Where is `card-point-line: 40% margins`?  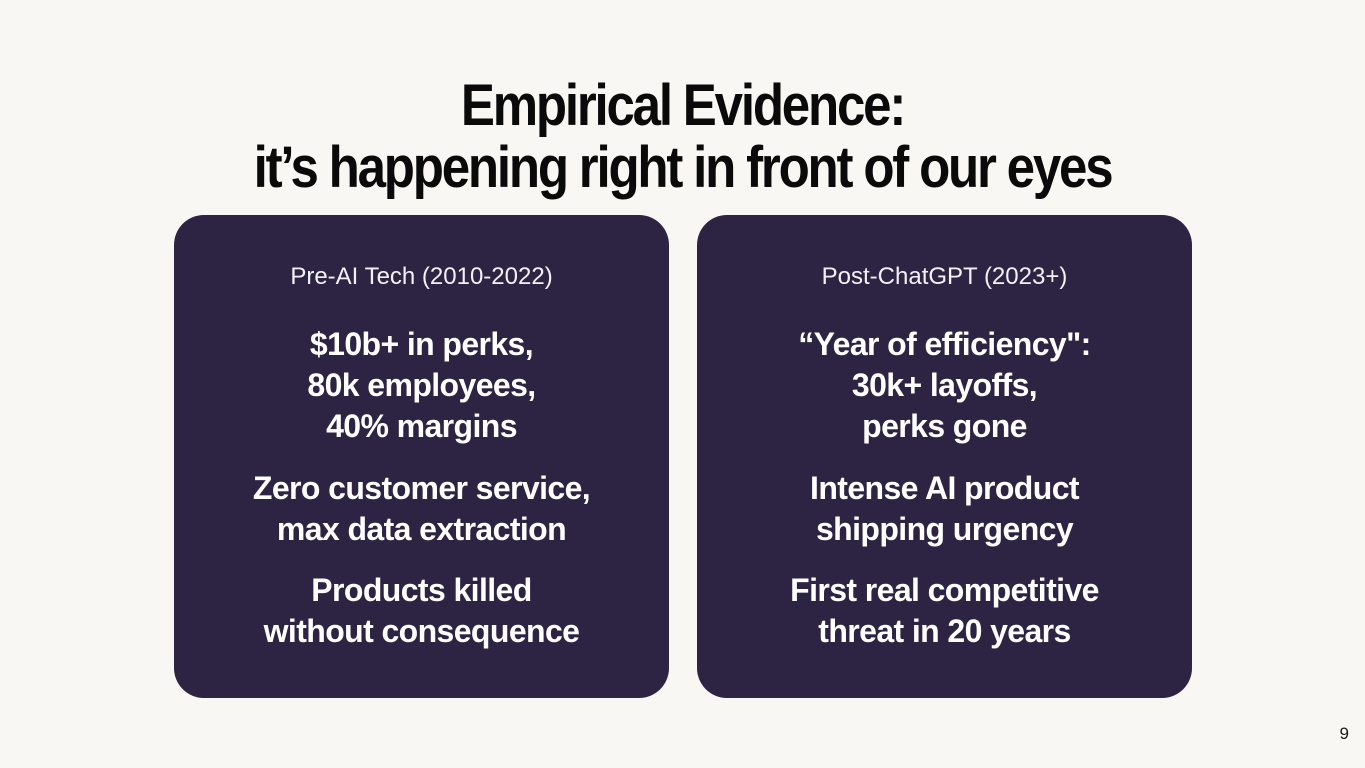
card-point-line: 40% margins is located at coordinates (421, 426).